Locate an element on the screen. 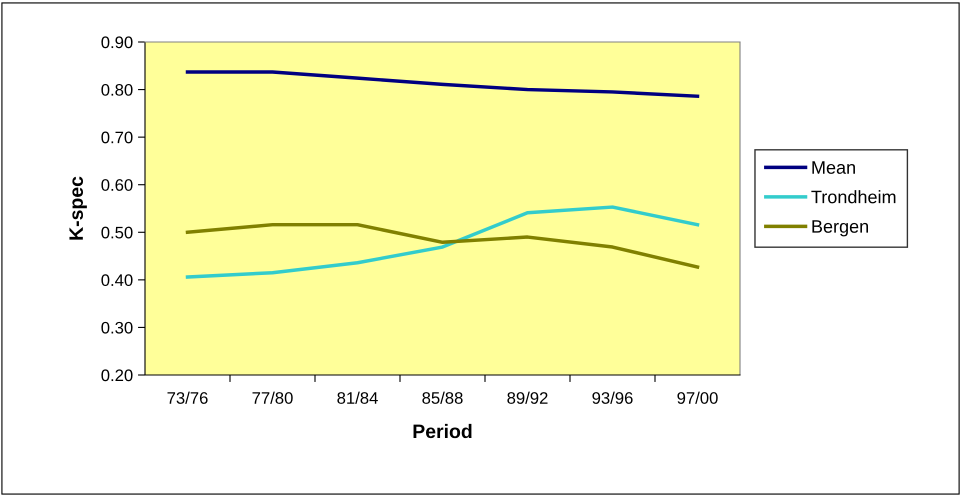 This screenshot has height=496, width=962. y-tick-label: 0.50 is located at coordinates (117, 232).